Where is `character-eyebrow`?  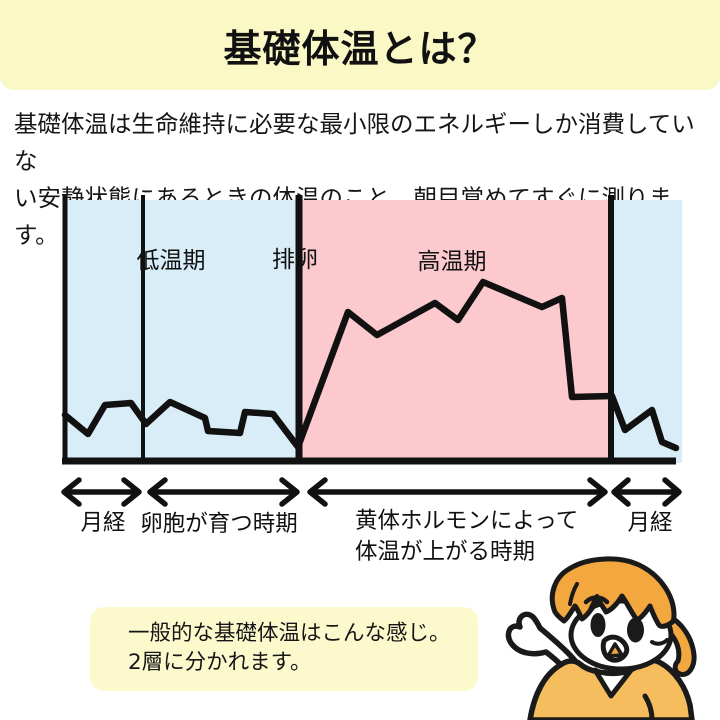
character-eyebrow is located at coordinates (596, 600).